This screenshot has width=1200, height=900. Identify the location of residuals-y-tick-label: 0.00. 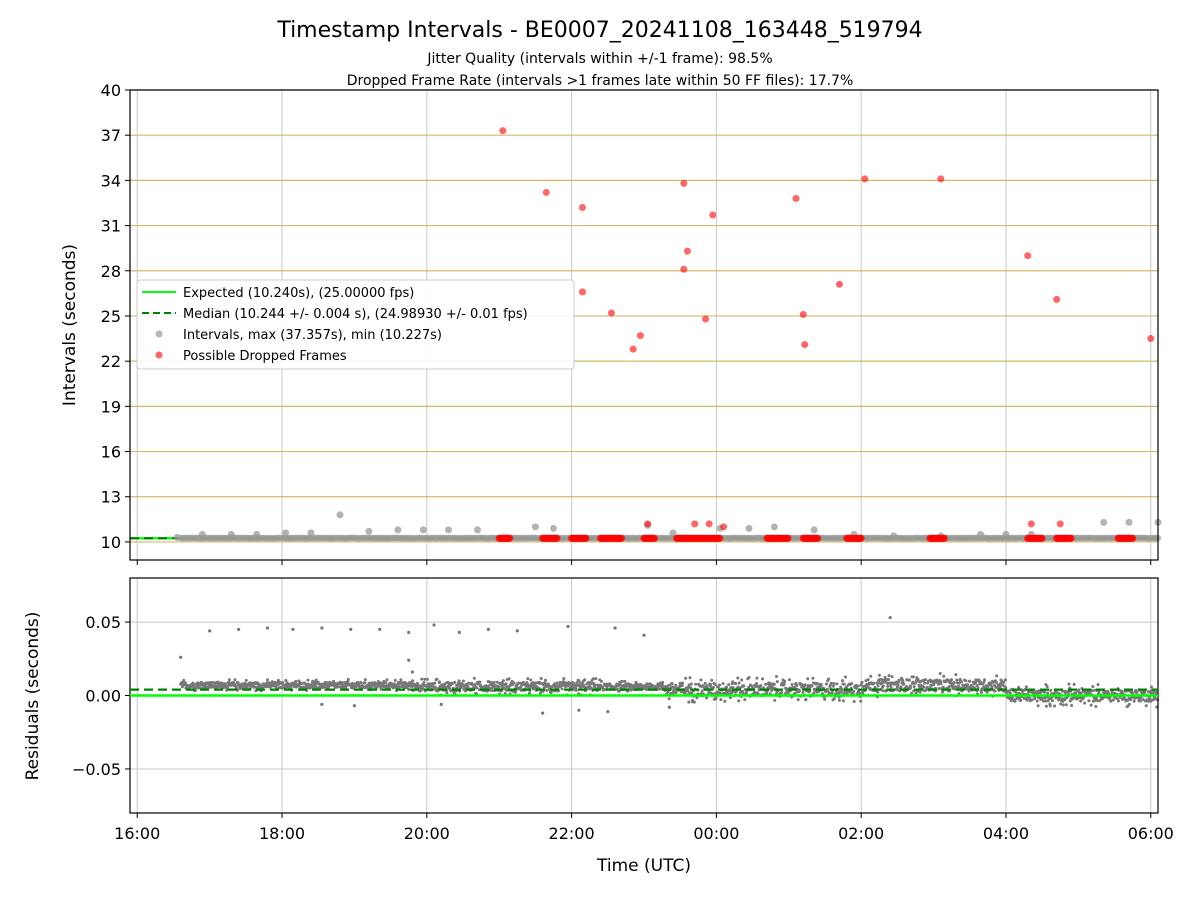
(103, 696).